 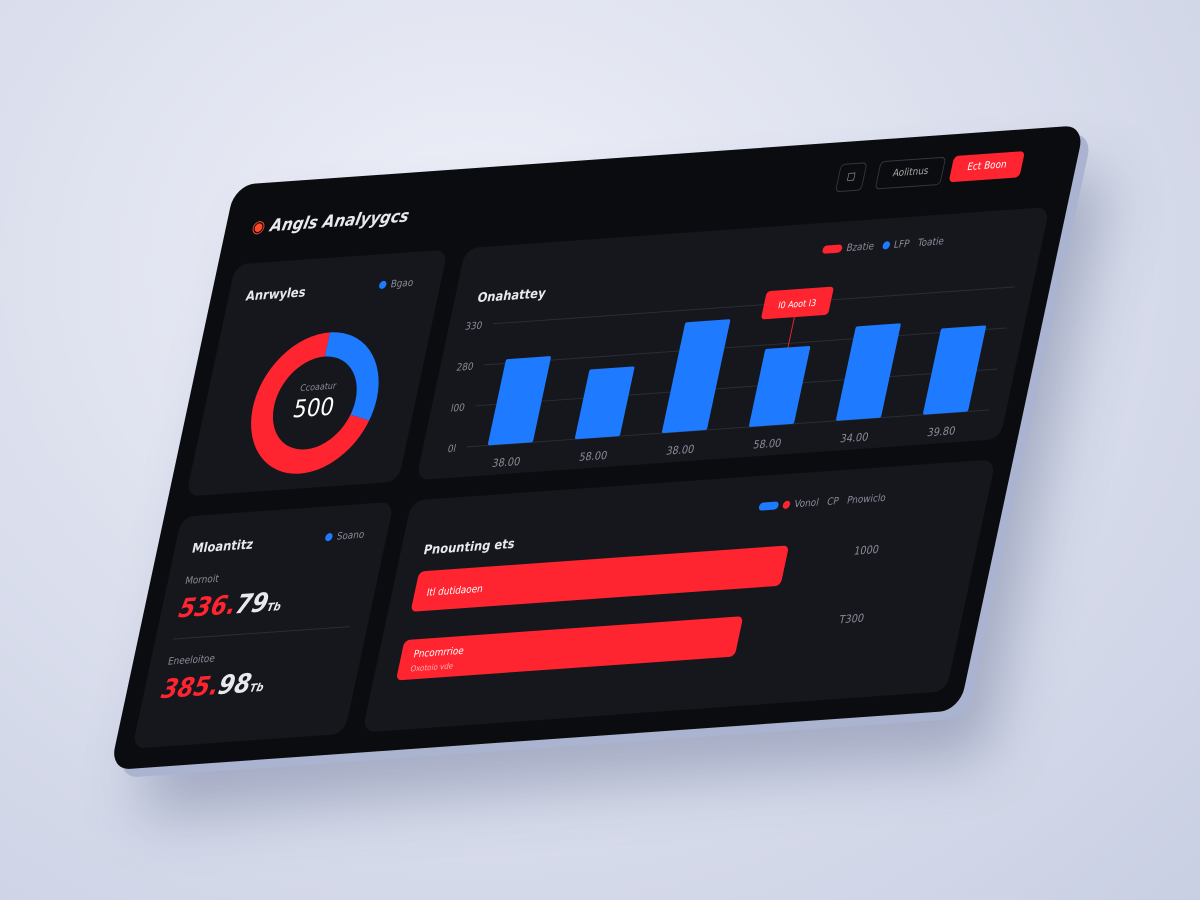 What do you see at coordinates (986, 167) in the screenshot?
I see `primary-button: Ect Boon` at bounding box center [986, 167].